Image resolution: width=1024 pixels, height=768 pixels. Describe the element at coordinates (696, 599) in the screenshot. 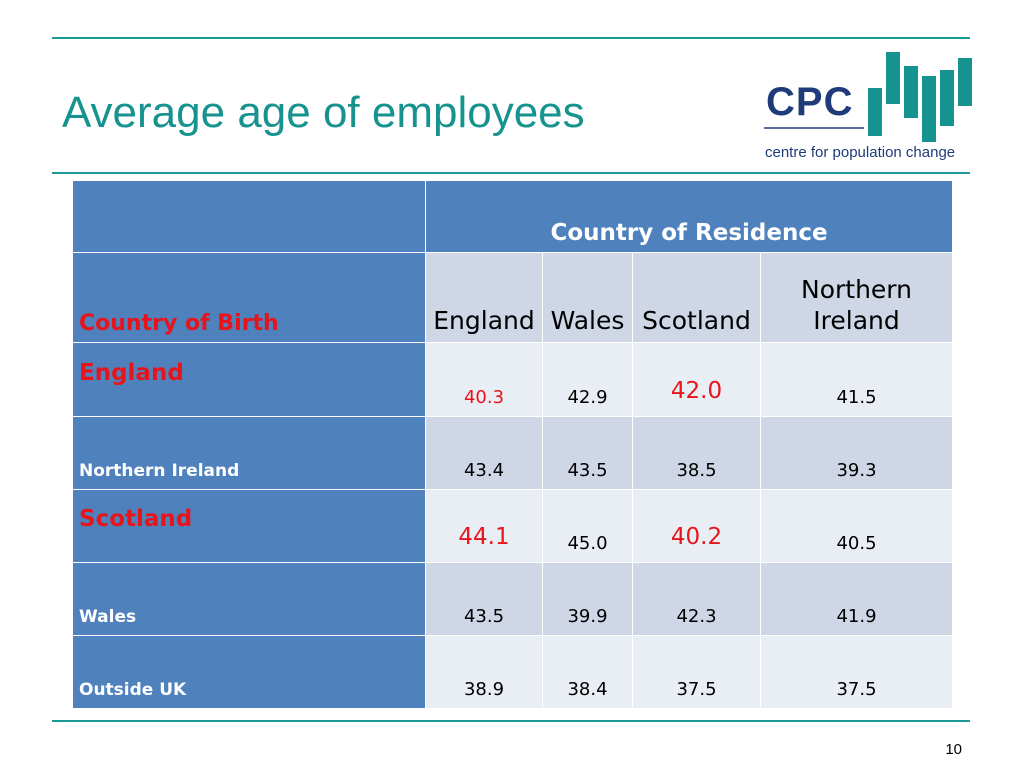

I see `table-cell: 42.3` at that location.